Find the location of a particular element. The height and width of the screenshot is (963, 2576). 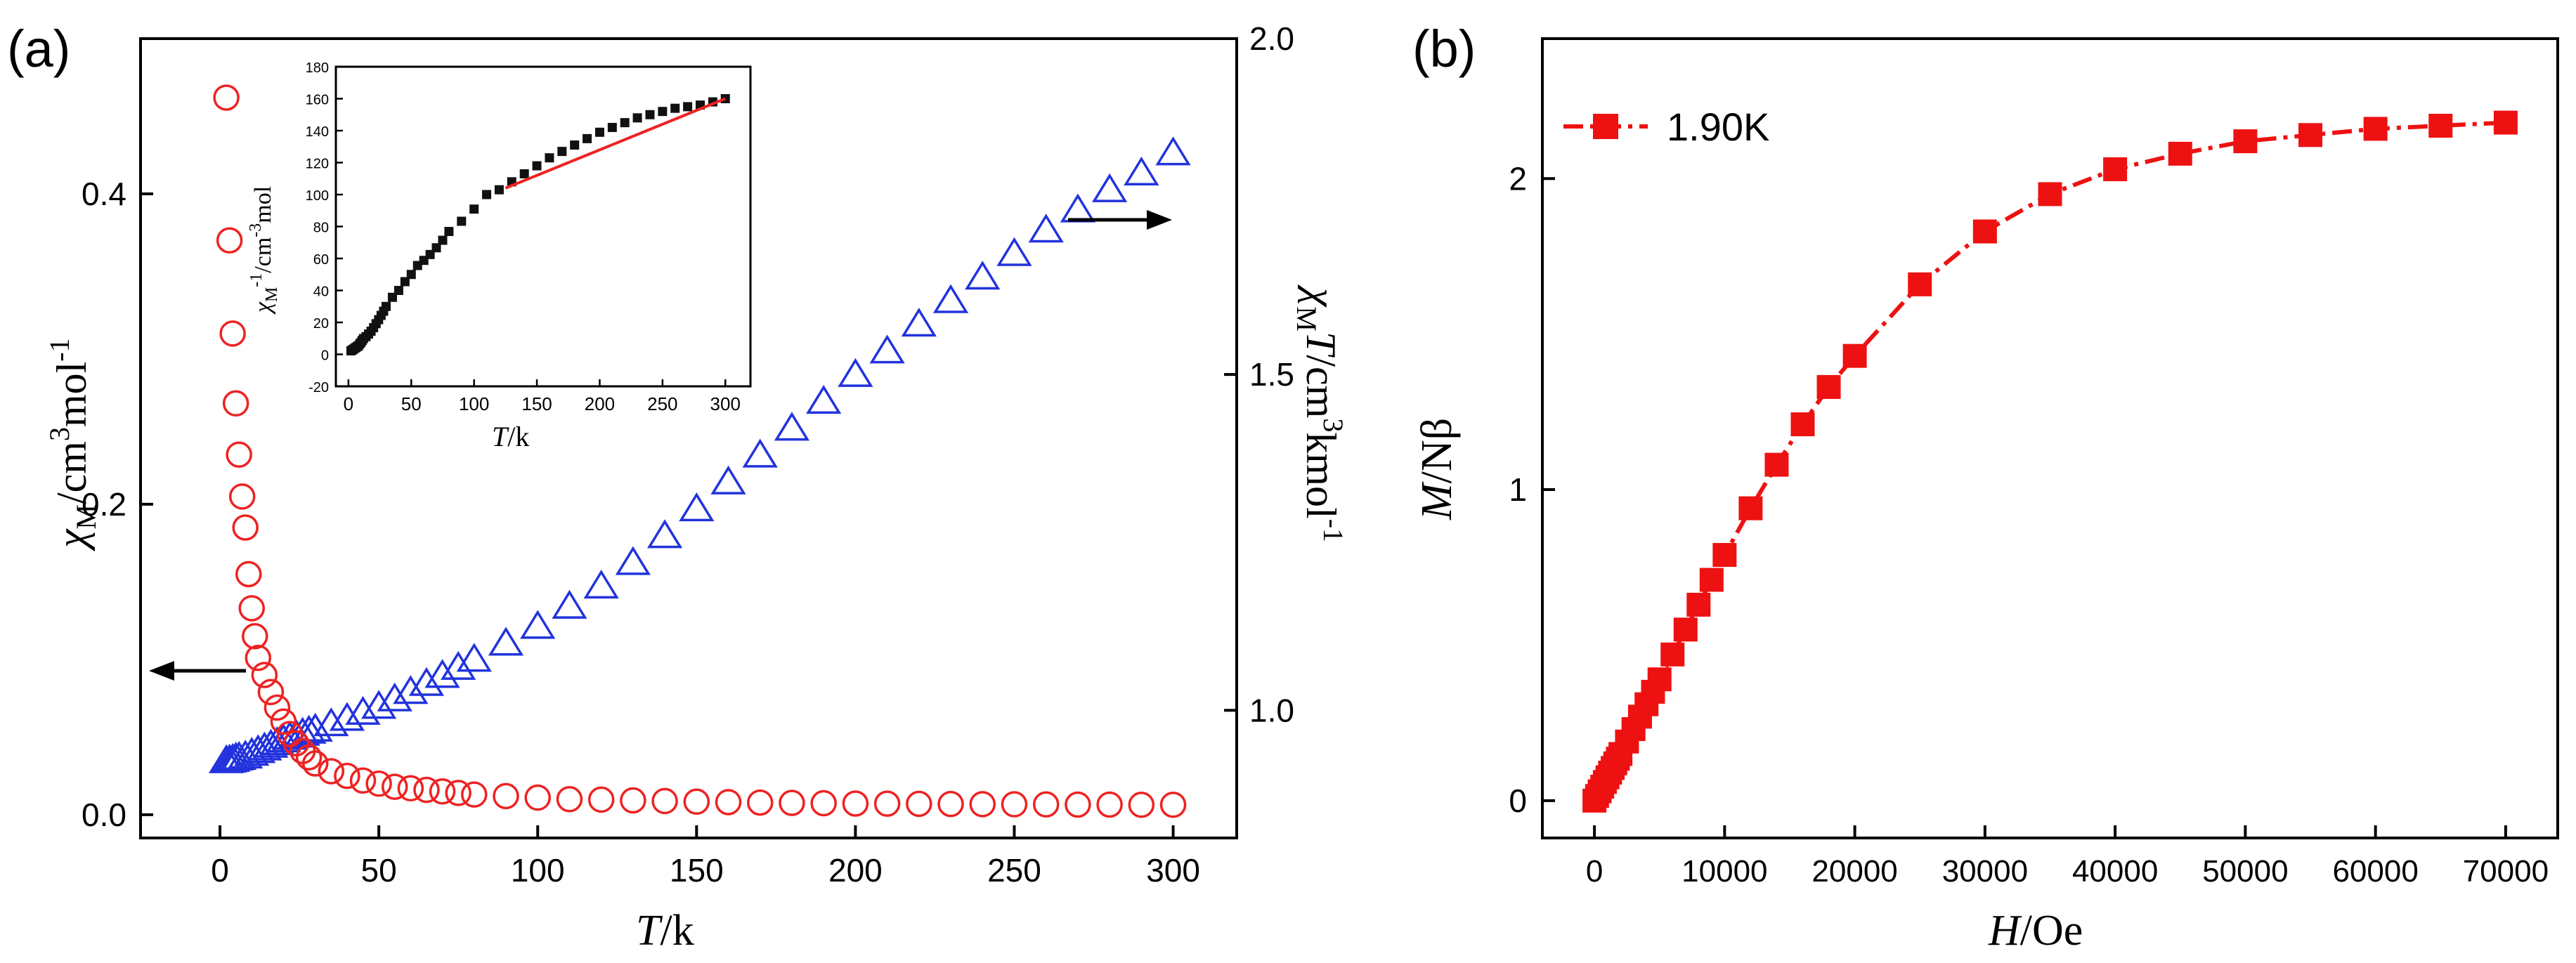

inset-y-tick-label: 20 is located at coordinates (321, 324).